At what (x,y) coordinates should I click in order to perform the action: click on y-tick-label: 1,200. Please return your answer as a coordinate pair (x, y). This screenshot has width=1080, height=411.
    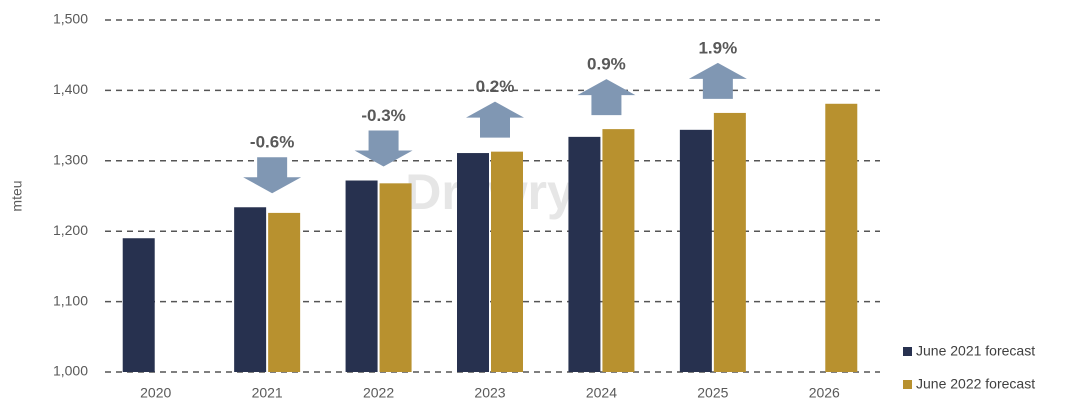
    Looking at the image, I should click on (70, 230).